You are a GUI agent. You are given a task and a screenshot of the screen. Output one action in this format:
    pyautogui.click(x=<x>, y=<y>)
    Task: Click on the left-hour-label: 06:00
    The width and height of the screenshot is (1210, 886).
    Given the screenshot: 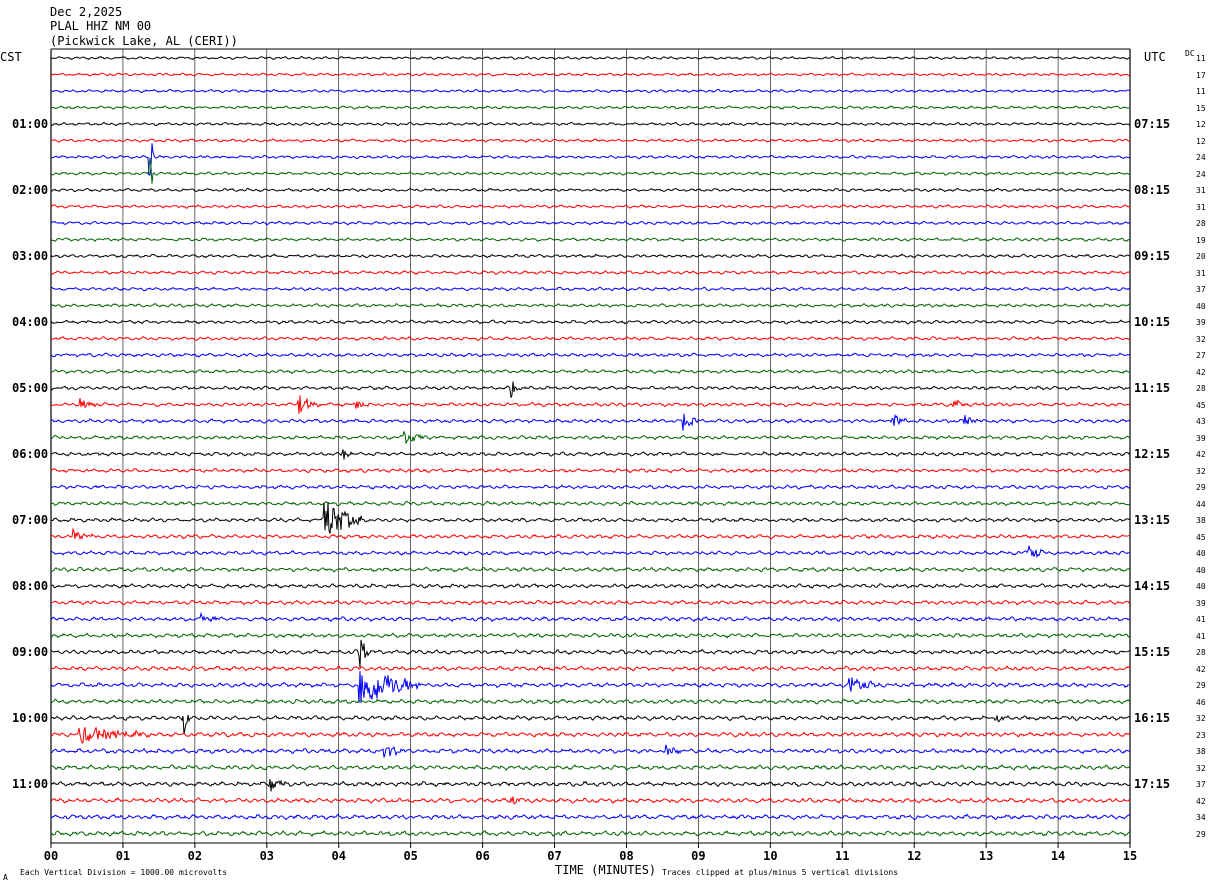 What is the action you would take?
    pyautogui.click(x=30, y=454)
    